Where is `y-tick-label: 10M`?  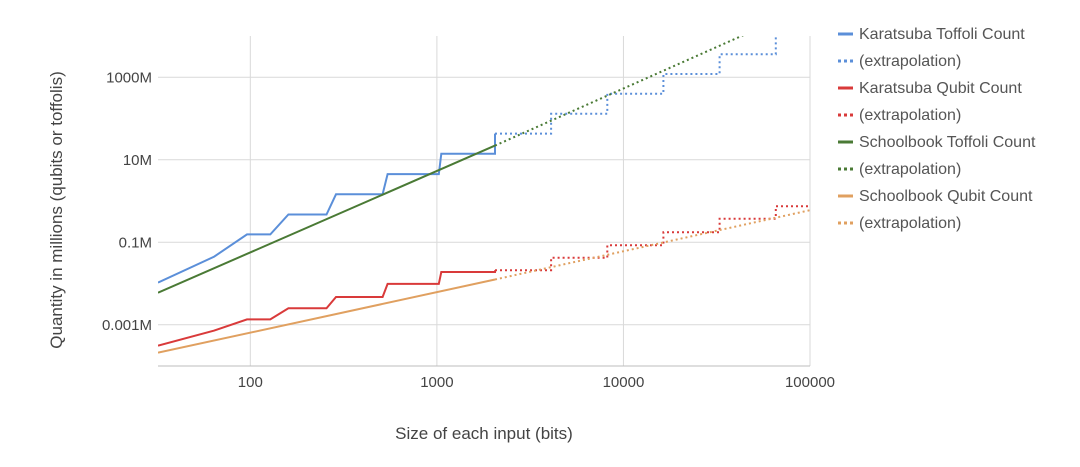 y-tick-label: 10M is located at coordinates (137, 160).